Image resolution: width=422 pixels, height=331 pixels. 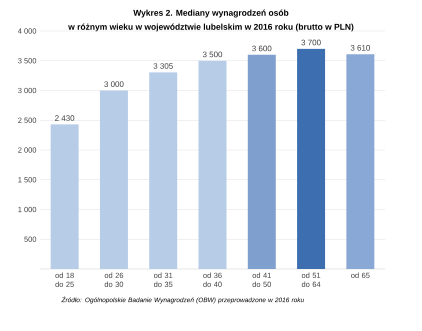 What do you see at coordinates (211, 28) in the screenshot?
I see `chart-subtitle: w różnym wieku w województwie lubelskim w 2016 roku (brutto w PLN)` at bounding box center [211, 28].